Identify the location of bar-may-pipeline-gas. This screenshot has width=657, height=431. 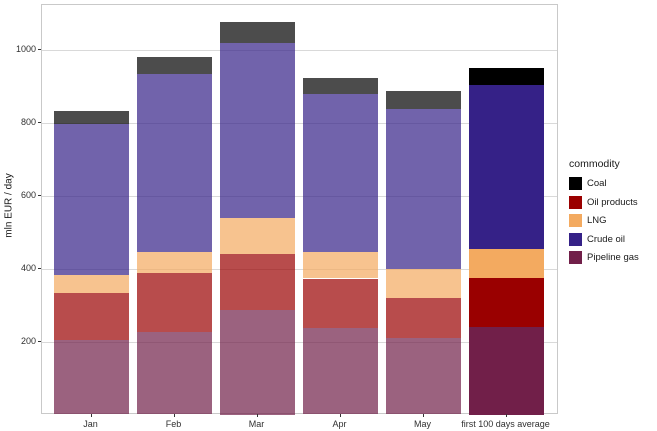
(423, 376).